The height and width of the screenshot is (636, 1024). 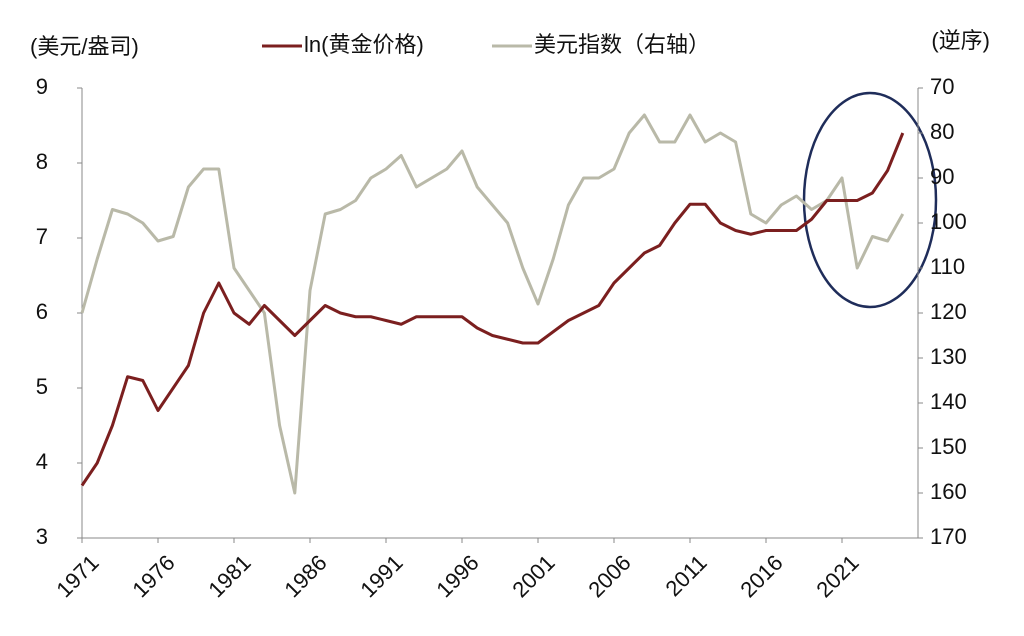 What do you see at coordinates (77, 576) in the screenshot?
I see `x-tick-label: 1971` at bounding box center [77, 576].